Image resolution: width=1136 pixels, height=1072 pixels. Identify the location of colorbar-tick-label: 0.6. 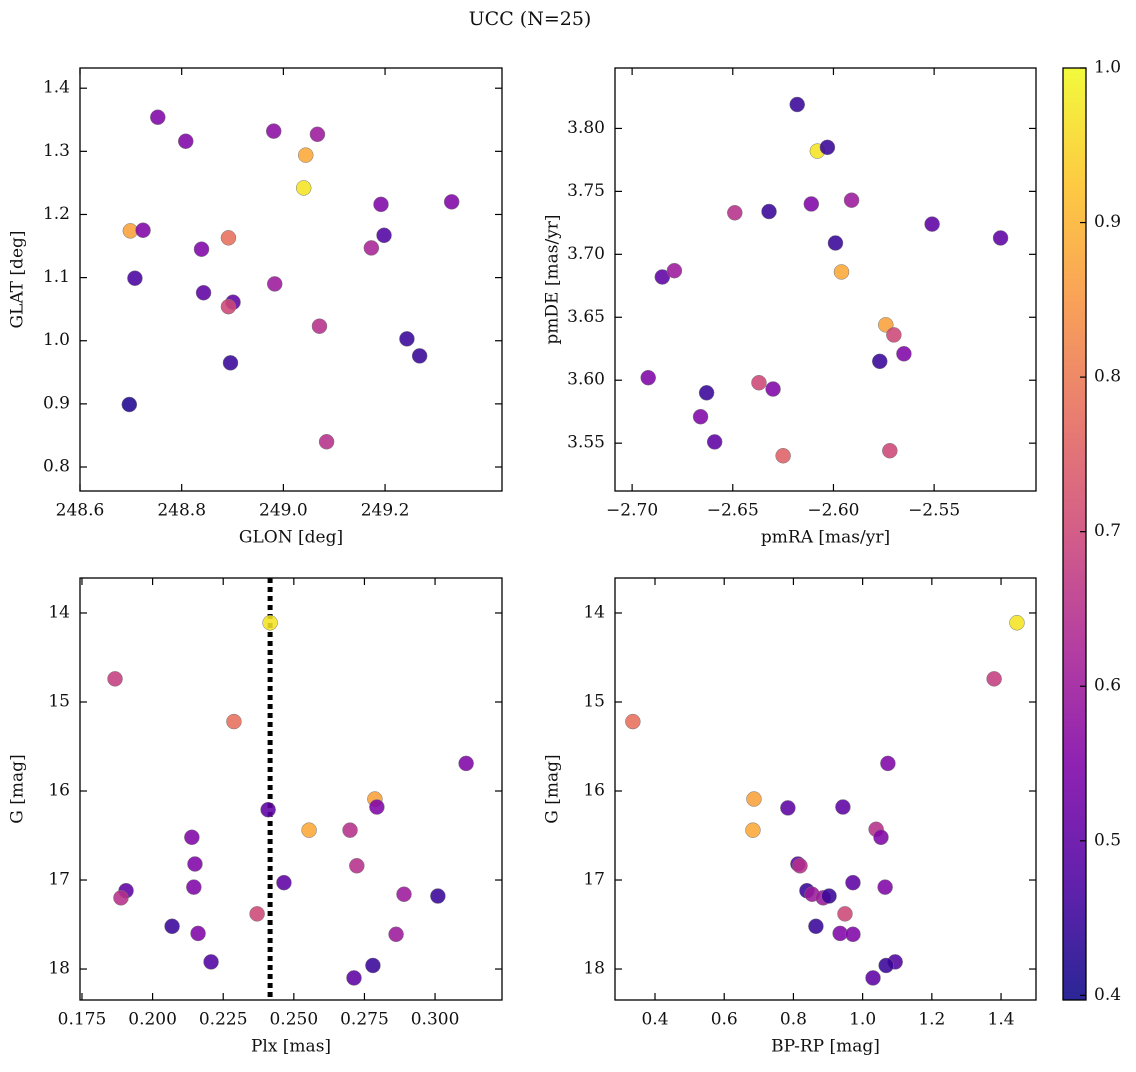
(1107, 686).